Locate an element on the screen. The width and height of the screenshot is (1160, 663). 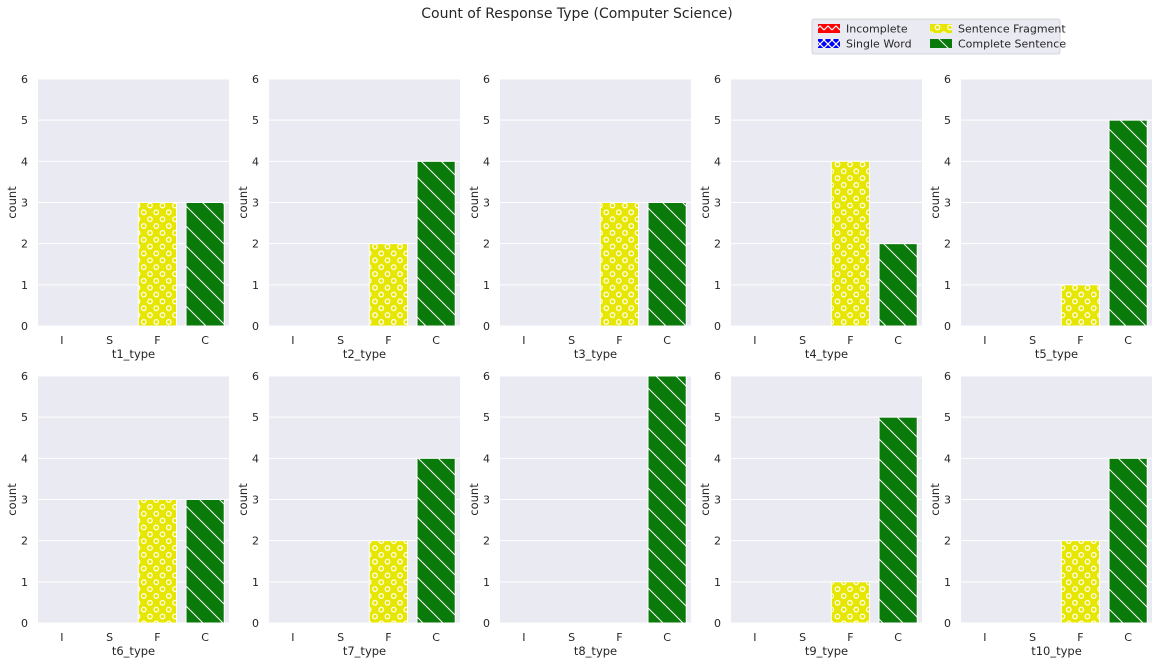
legend-frame is located at coordinates (936, 36).